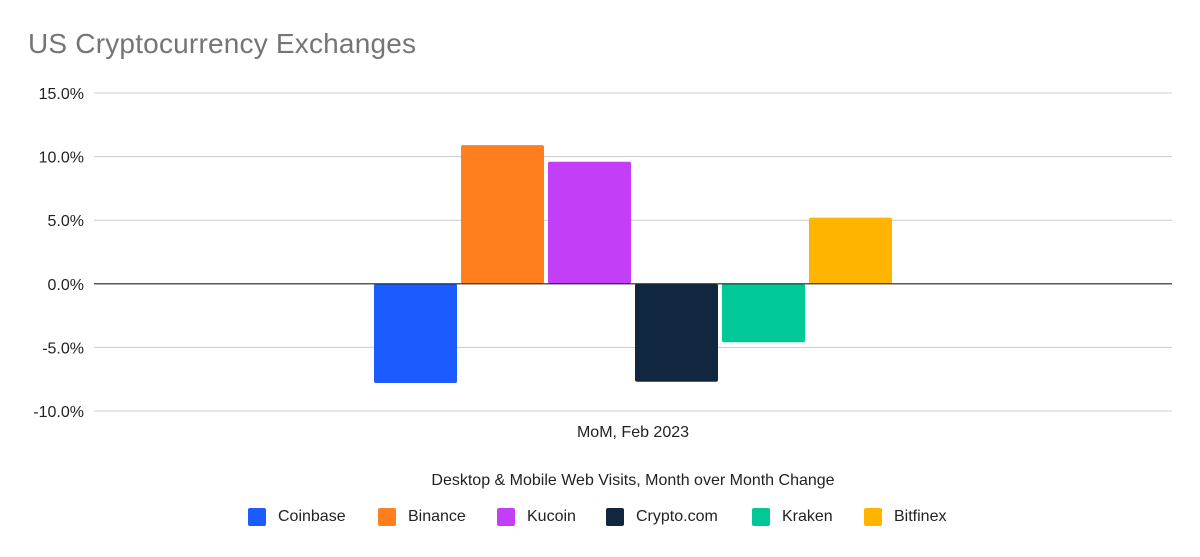  I want to click on legend-label: Crypto.com, so click(677, 516).